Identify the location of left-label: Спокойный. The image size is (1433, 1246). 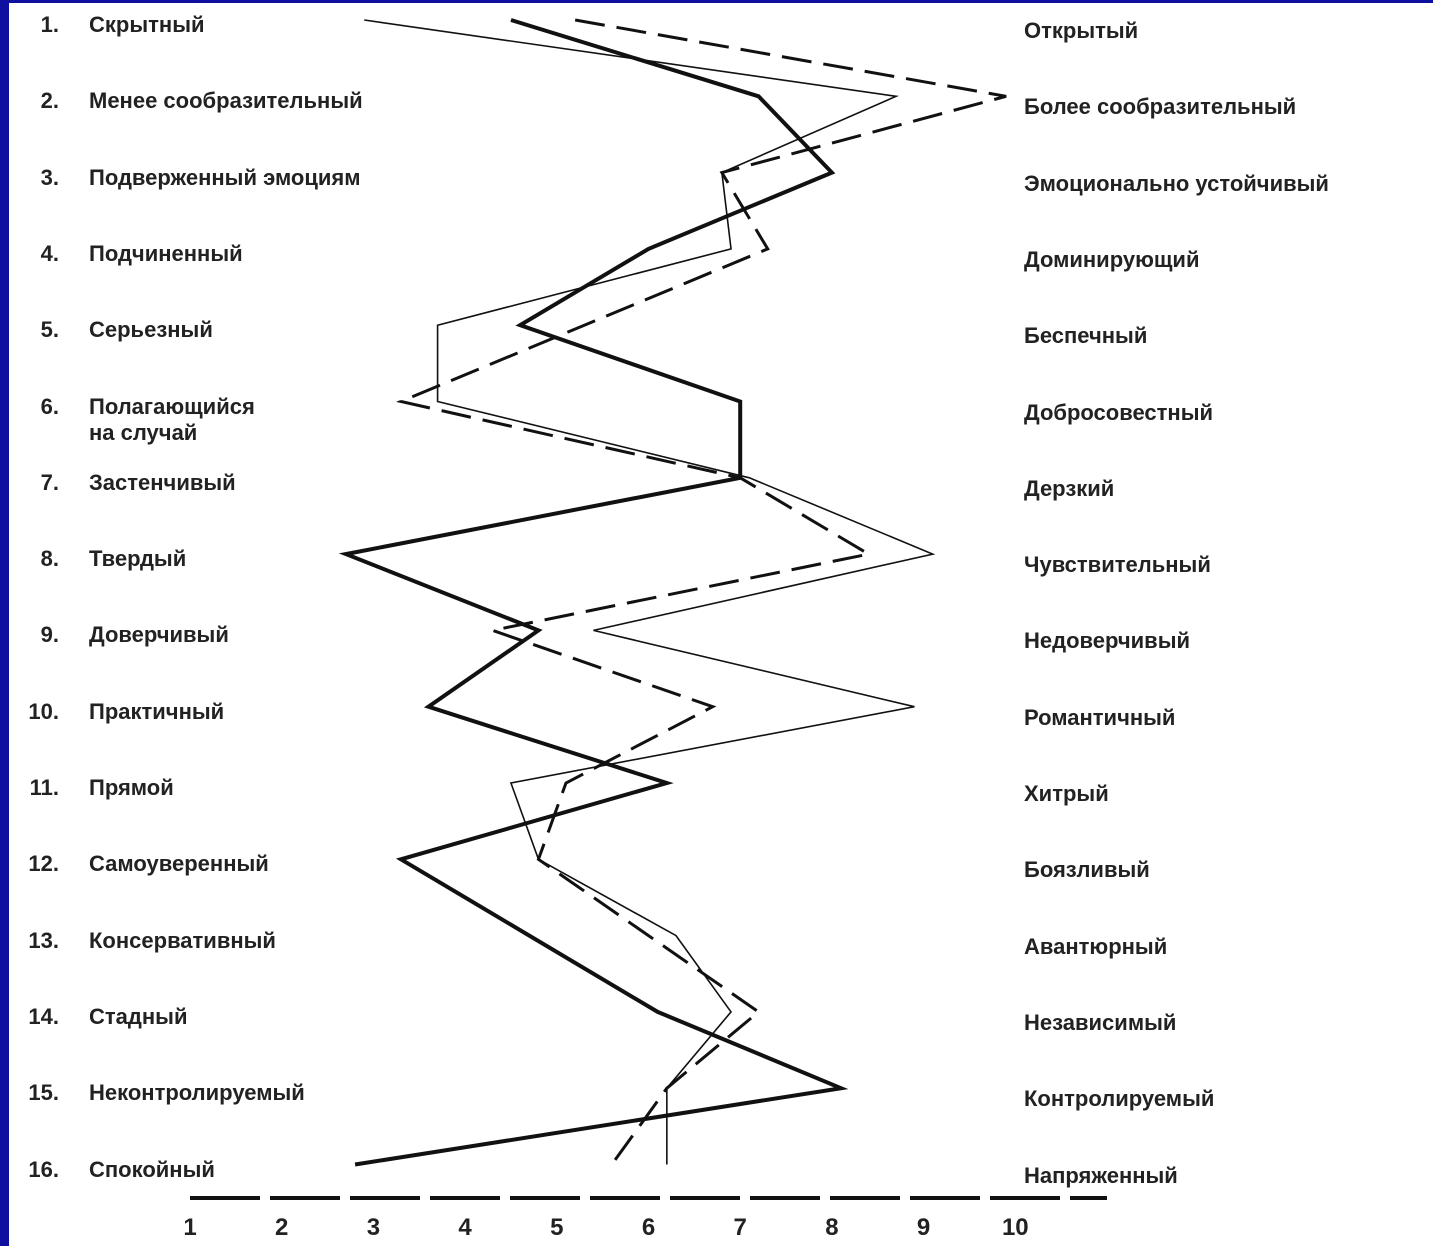
(152, 1169).